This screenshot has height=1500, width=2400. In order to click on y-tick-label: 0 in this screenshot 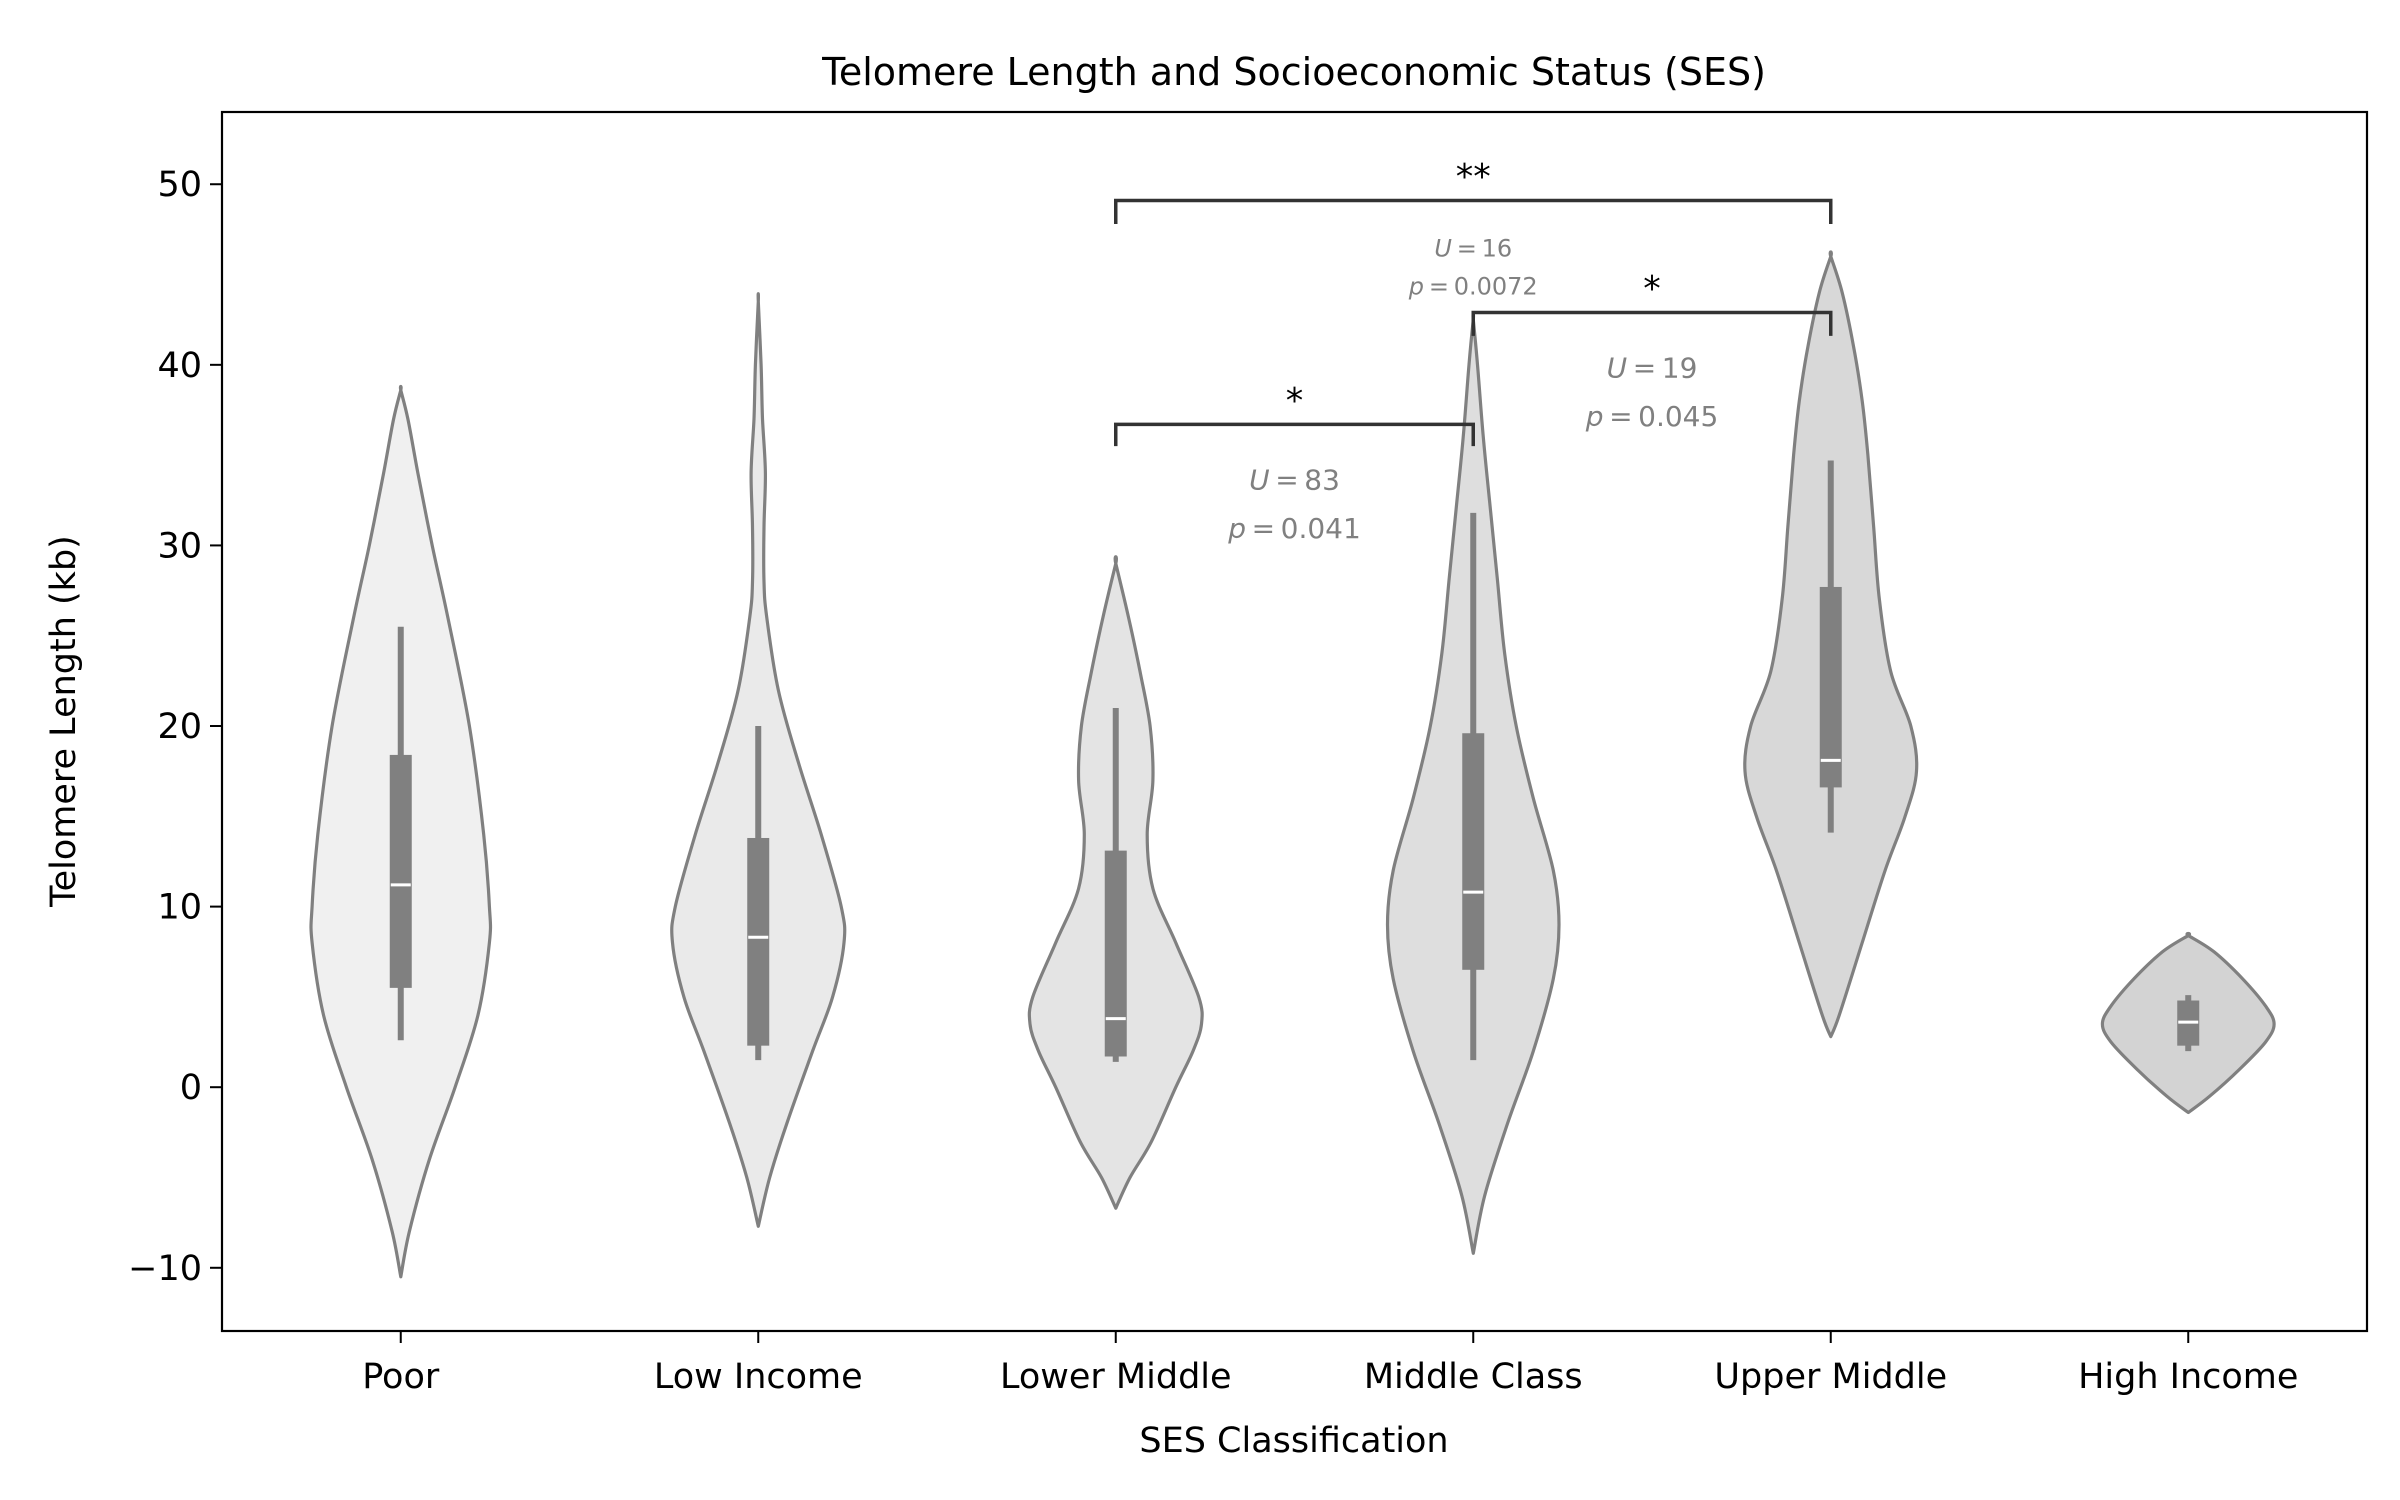, I will do `click(191, 1088)`.